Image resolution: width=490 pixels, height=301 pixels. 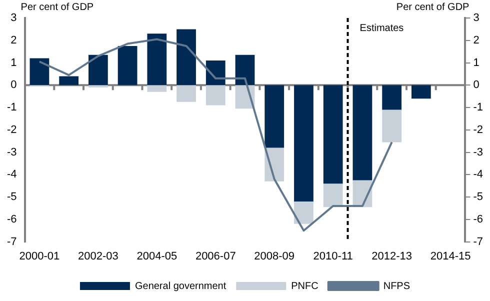 I want to click on ref-line-label: Estimates, so click(x=382, y=28).